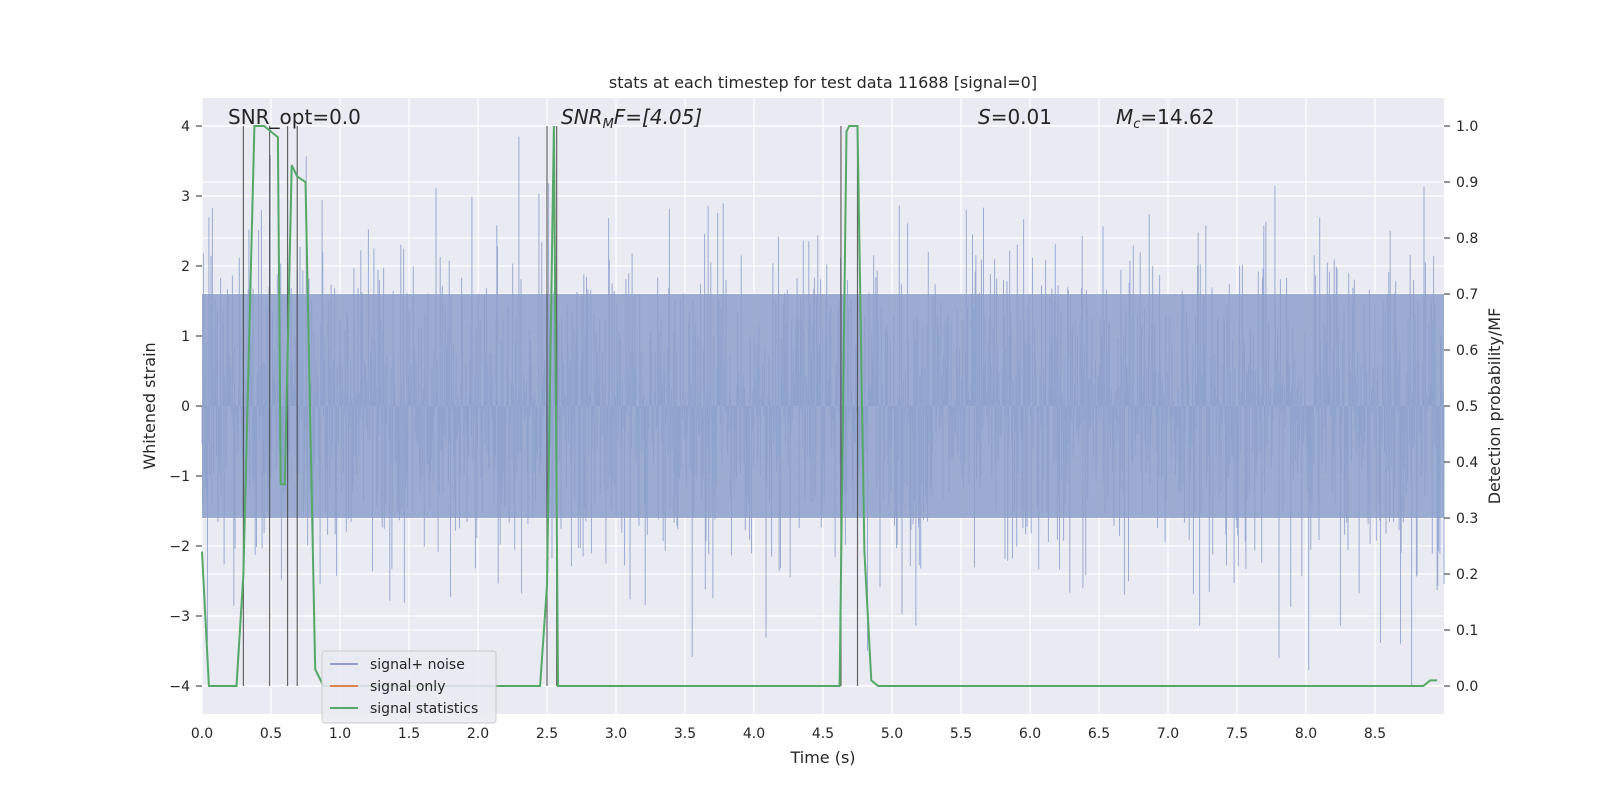  What do you see at coordinates (185, 127) in the screenshot?
I see `y-left-tick-label: 4` at bounding box center [185, 127].